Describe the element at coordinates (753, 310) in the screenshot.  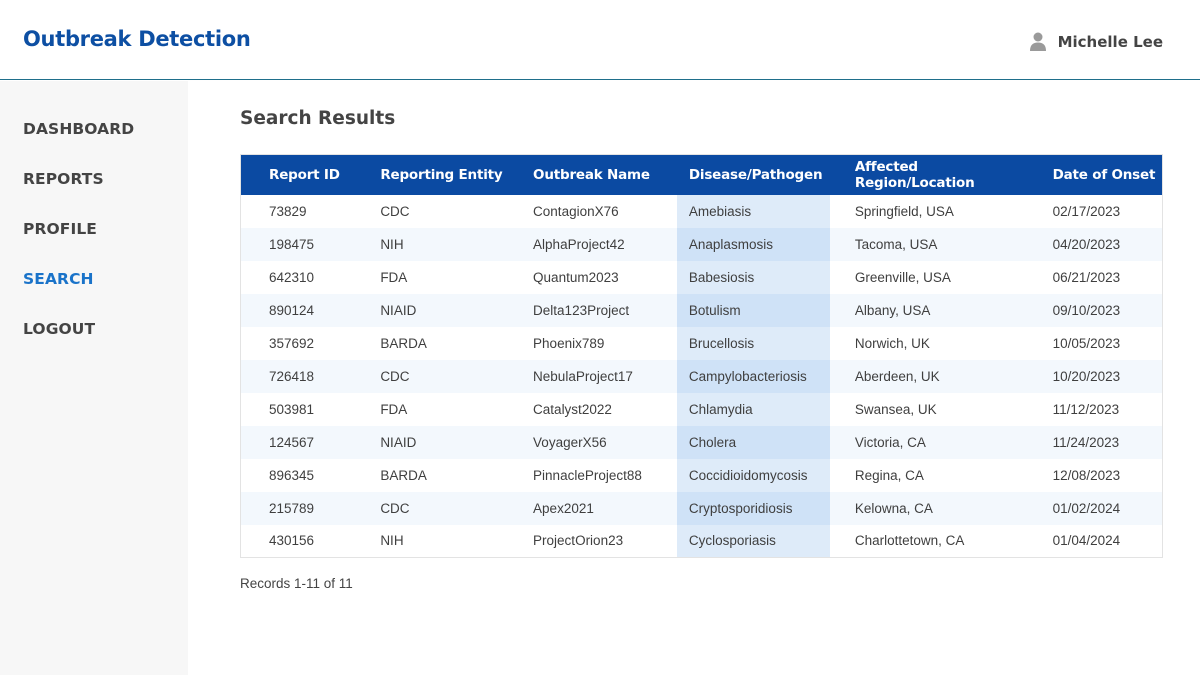
I see `disease-pathogen-cell: Botulism` at that location.